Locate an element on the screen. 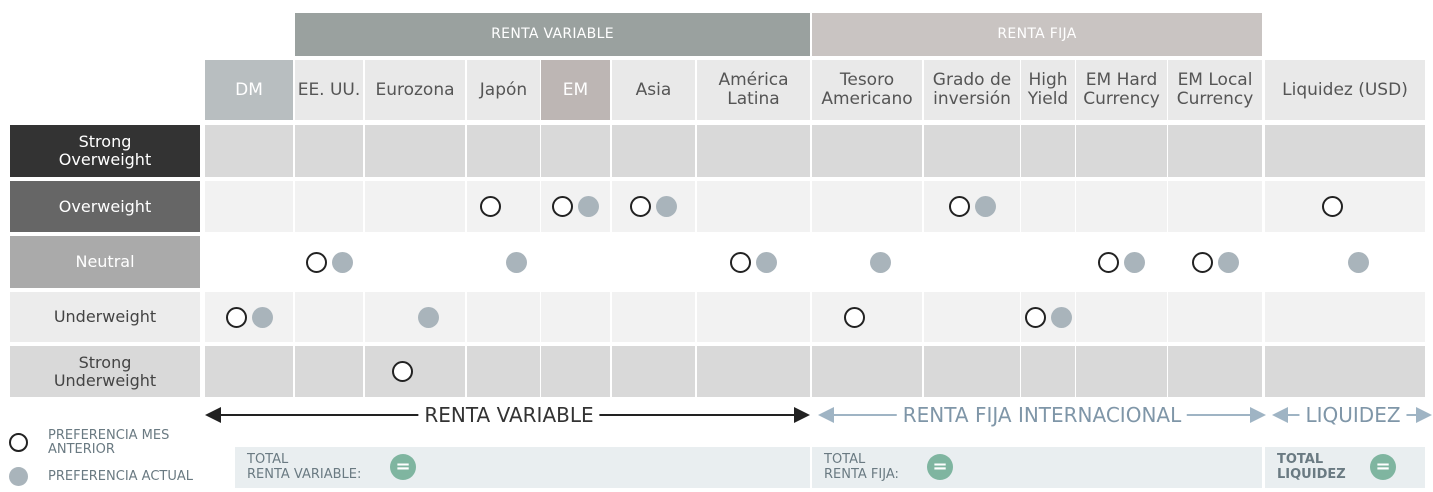 This screenshot has width=1433, height=492. column-header: Tesoro Americano is located at coordinates (867, 90).